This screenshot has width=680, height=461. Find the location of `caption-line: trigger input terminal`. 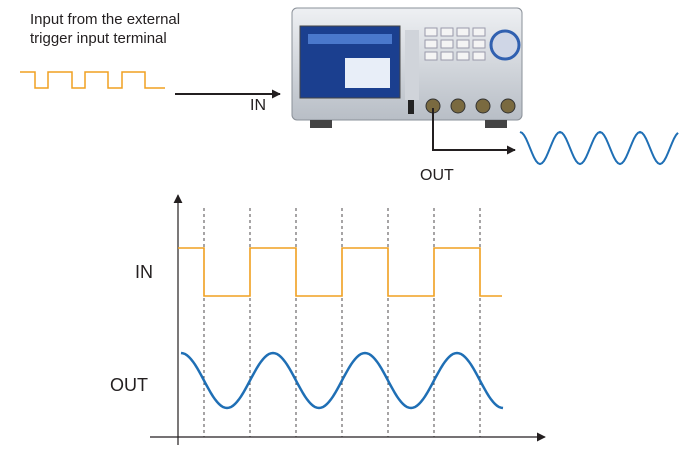

caption-line: trigger input terminal is located at coordinates (98, 38).